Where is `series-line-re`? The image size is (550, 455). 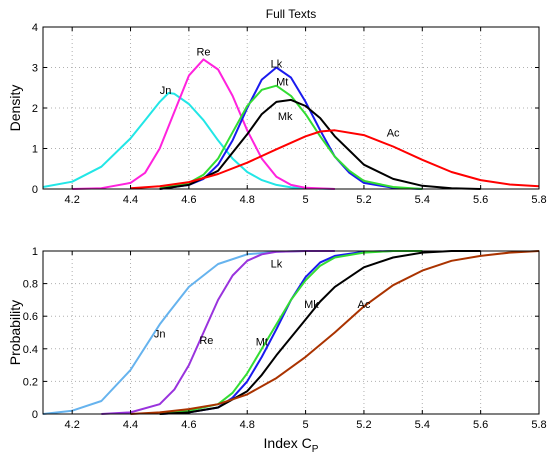
series-line-re is located at coordinates (203, 124).